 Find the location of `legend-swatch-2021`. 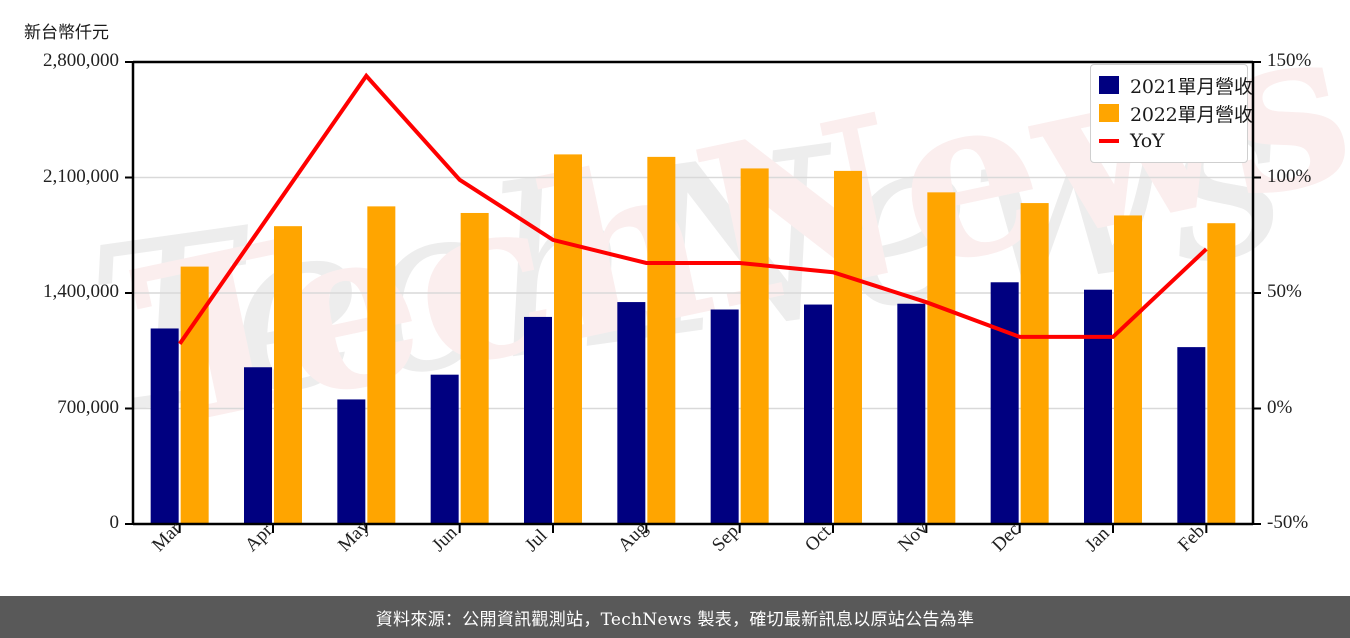

legend-swatch-2021 is located at coordinates (1109, 85).